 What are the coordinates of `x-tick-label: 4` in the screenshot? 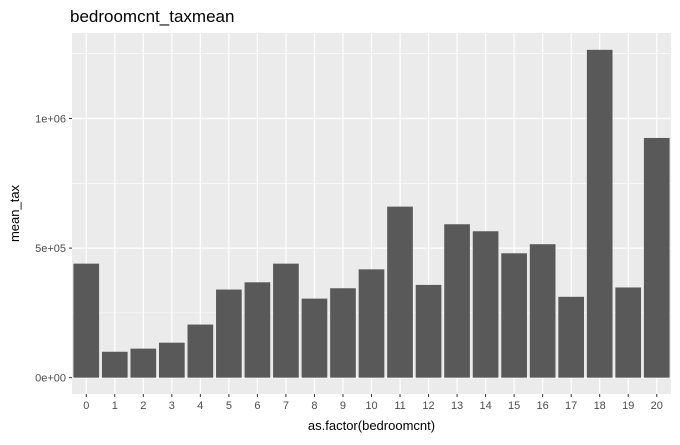 It's located at (200, 406).